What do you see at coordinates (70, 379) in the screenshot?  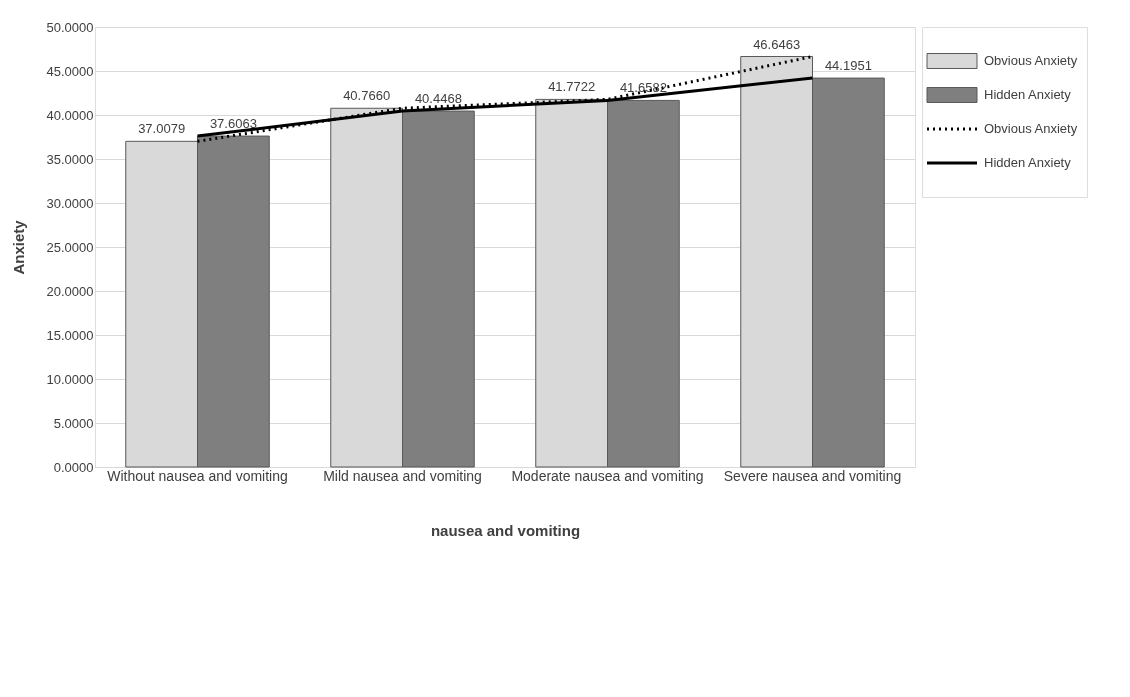 I see `y-tick-label: 10.0000` at bounding box center [70, 379].